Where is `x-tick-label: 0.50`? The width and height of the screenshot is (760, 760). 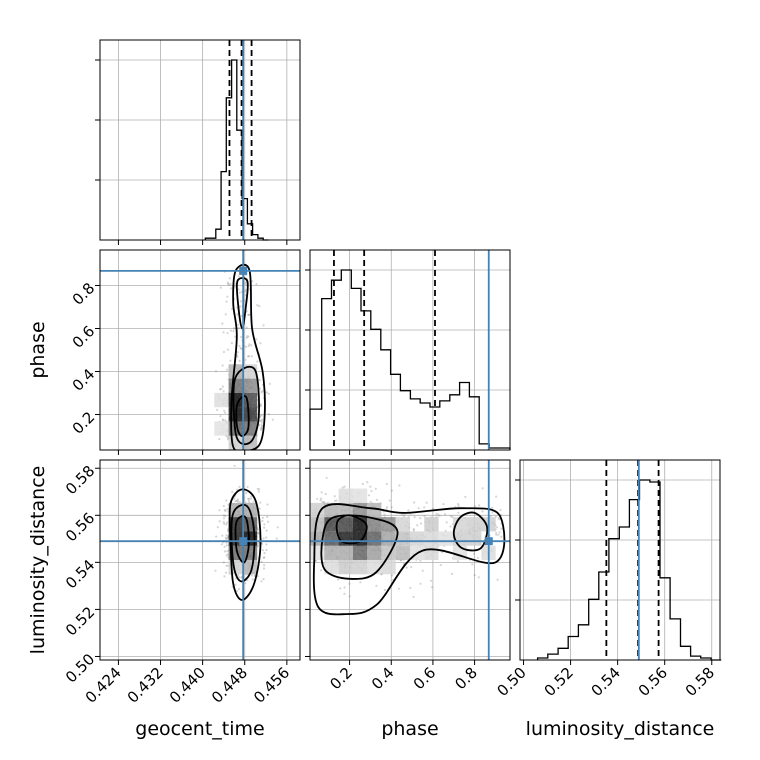
x-tick-label: 0.50 is located at coordinates (512, 682).